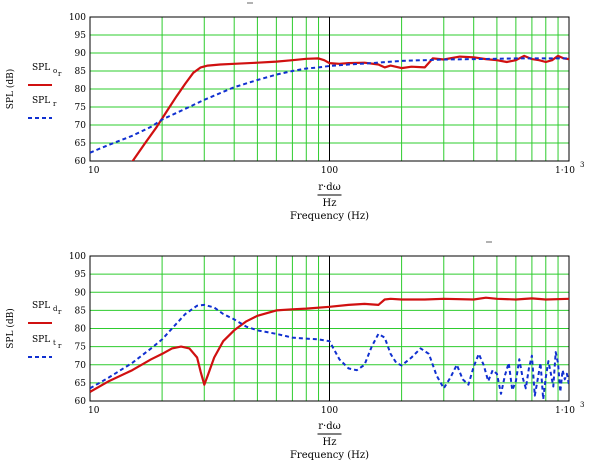  What do you see at coordinates (54, 343) in the screenshot?
I see `legend-label-sub: t` at bounding box center [54, 343].